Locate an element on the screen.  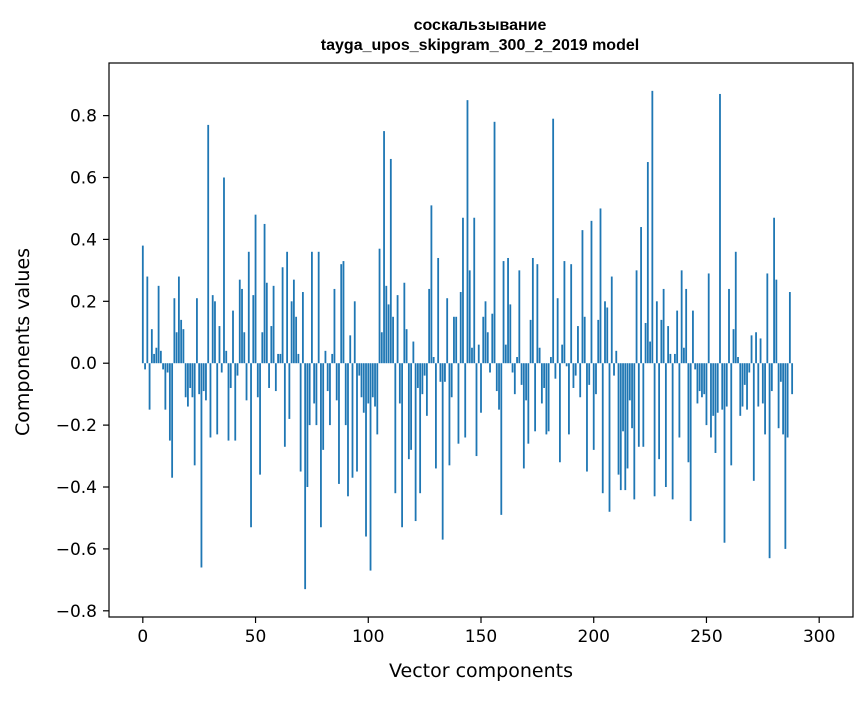
y-tick-label: 0.0 is located at coordinates (83, 364).